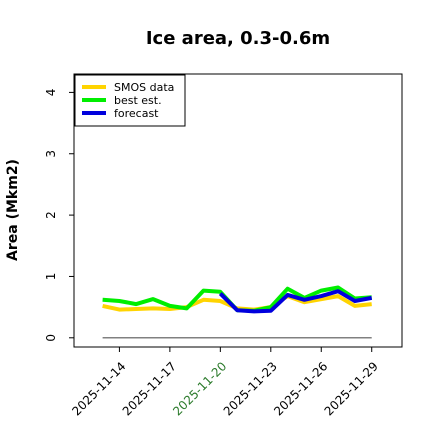  What do you see at coordinates (144, 87) in the screenshot?
I see `legend-label: SMOS data` at bounding box center [144, 87].